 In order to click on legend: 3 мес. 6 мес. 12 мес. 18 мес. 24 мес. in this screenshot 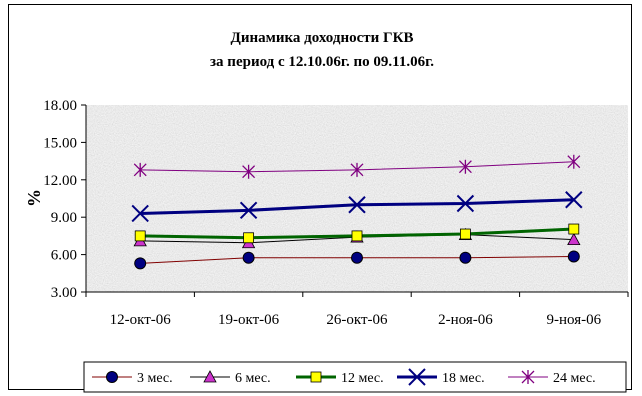, I will do `click(344, 377)`.